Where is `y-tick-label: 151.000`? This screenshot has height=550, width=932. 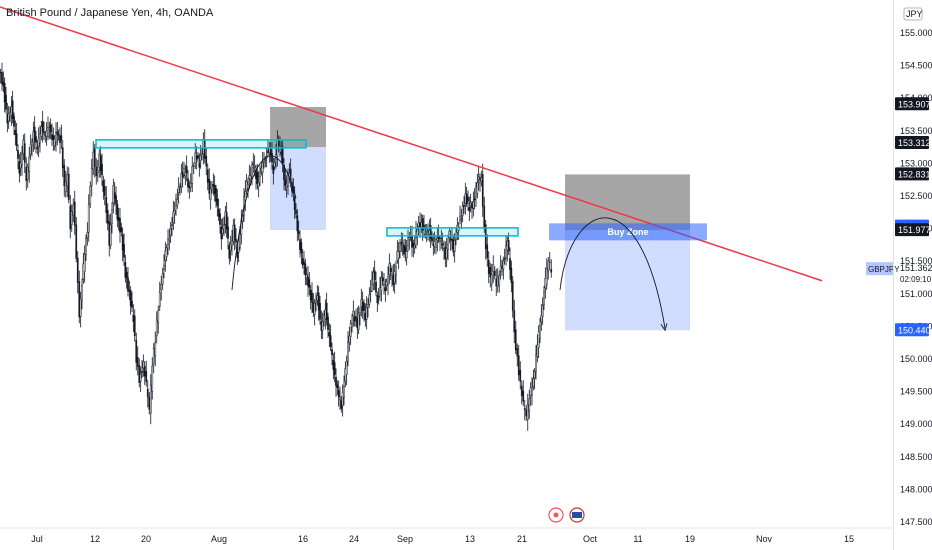
y-tick-label: 151.000 is located at coordinates (916, 294).